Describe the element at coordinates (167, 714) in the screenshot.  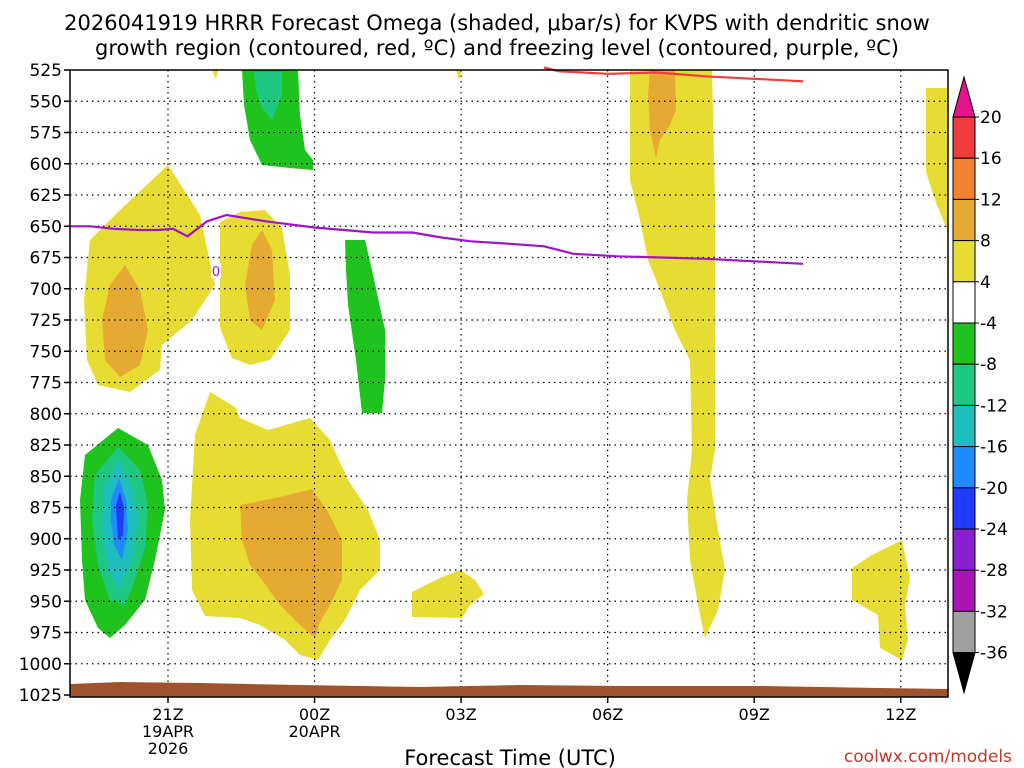
I see `x-tick-label: 21Z` at that location.